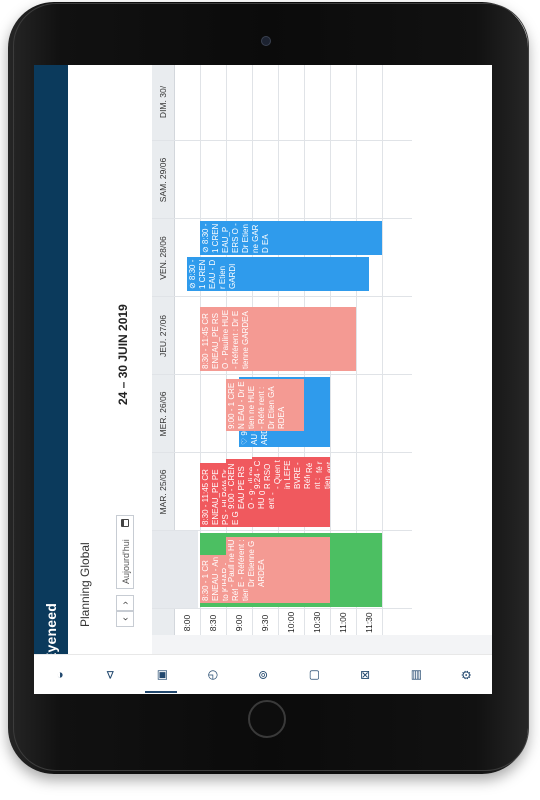  What do you see at coordinates (85, 584) in the screenshot?
I see `page-title: Planning Global` at bounding box center [85, 584].